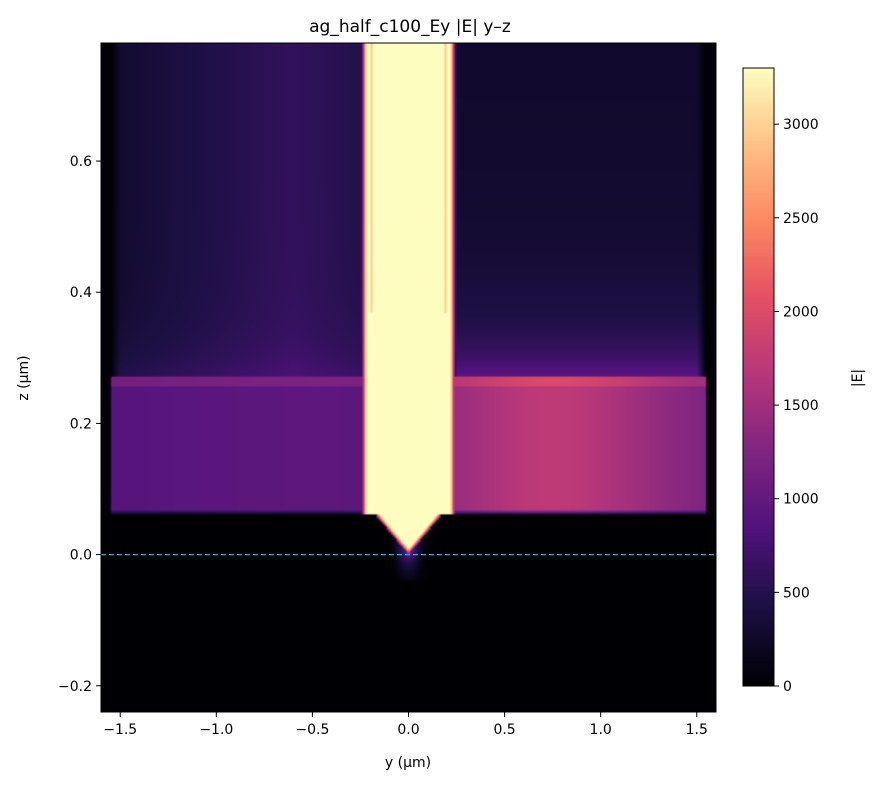 The height and width of the screenshot is (785, 878). I want to click on colorbar-ticks: 0 500 1000 1500 2000 2500 3000, so click(796, 406).